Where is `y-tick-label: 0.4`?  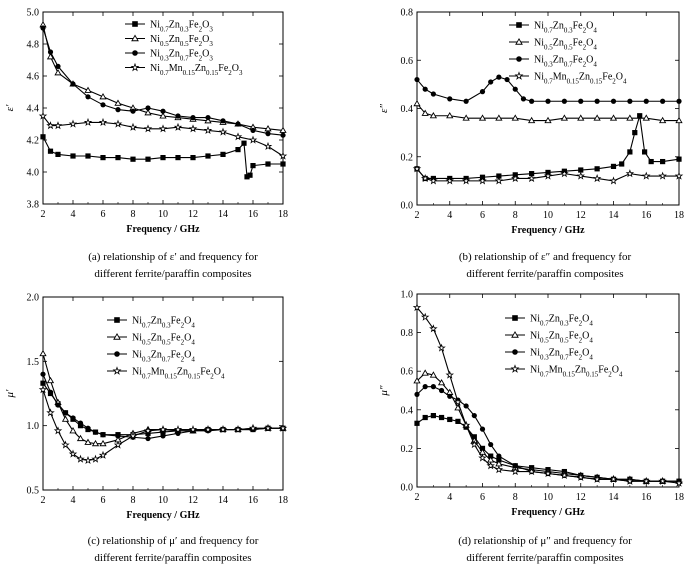
y-tick-label: 0.4 is located at coordinates (407, 410).